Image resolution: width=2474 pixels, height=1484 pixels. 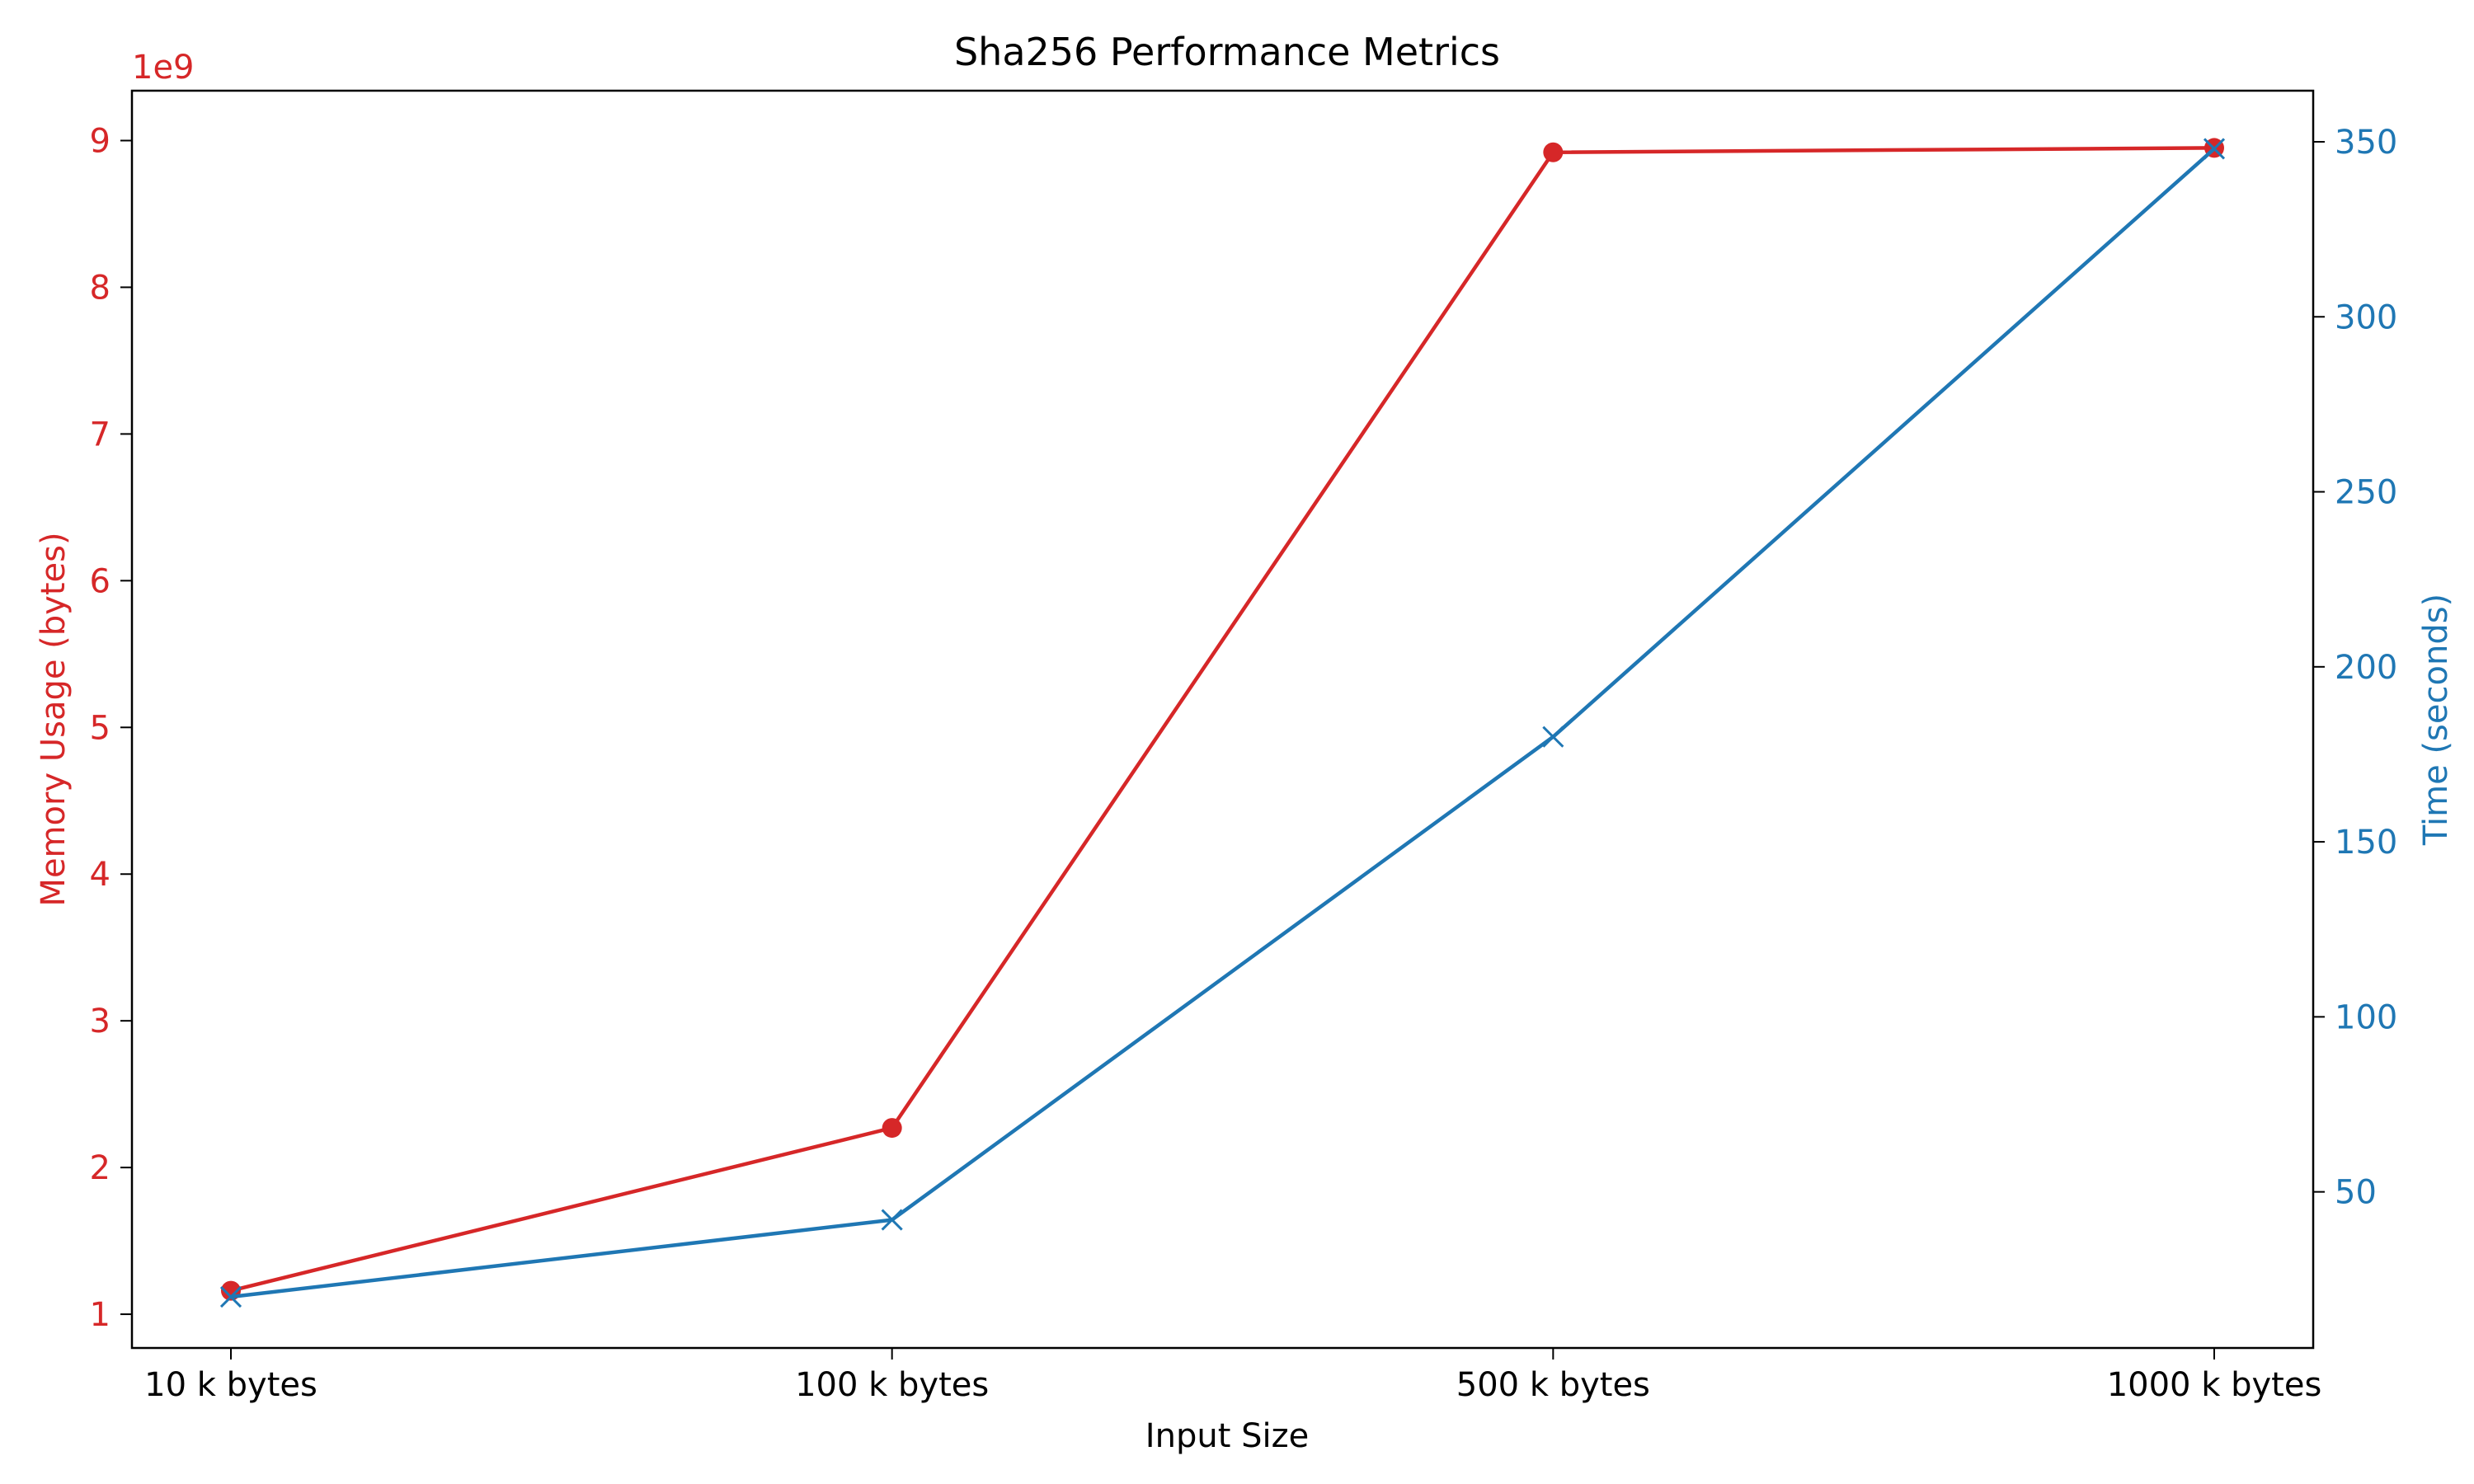 I want to click on chart-title: Sha256 Performance Metrics, so click(x=1227, y=52).